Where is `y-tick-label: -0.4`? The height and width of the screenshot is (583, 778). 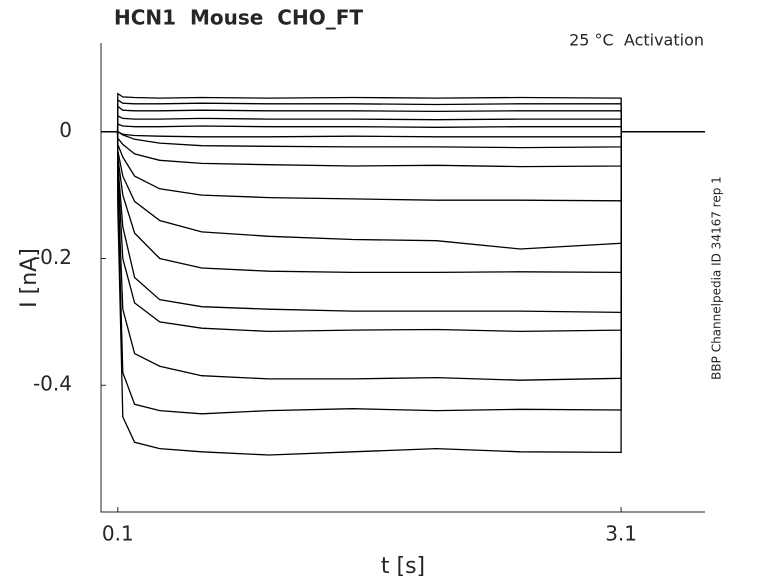 y-tick-label: -0.4 is located at coordinates (52, 384).